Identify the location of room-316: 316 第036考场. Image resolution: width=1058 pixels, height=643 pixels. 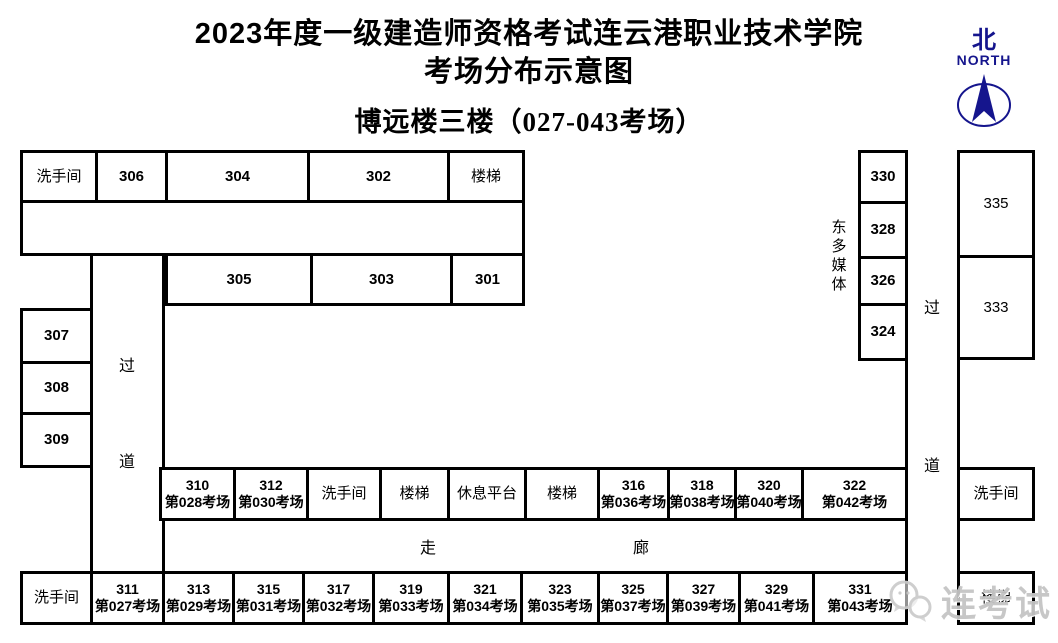
(633, 494).